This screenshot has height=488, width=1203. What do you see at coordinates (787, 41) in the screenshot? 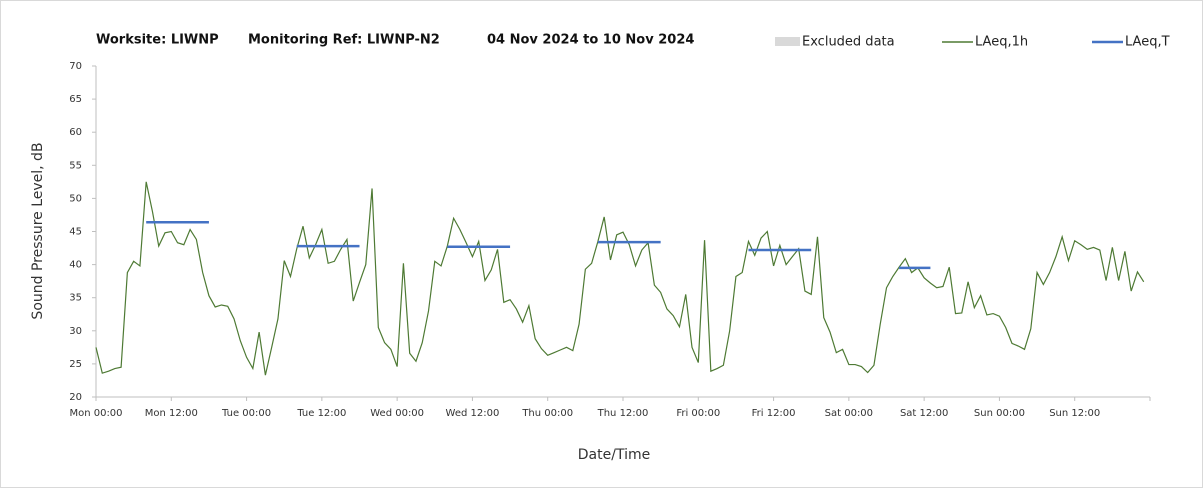
I see `legend-swatch` at bounding box center [787, 41].